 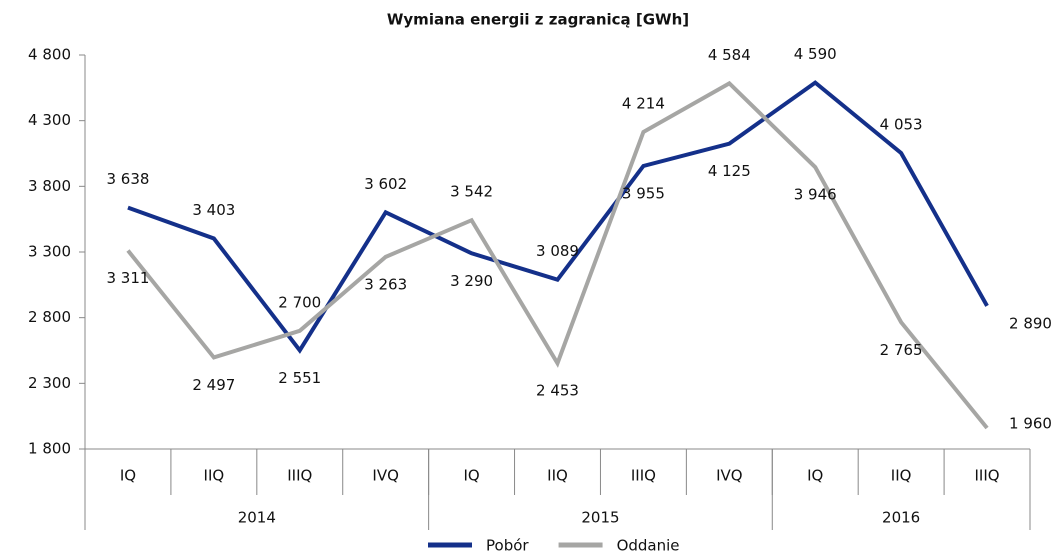 I want to click on y-tick-label: 3 300, so click(x=49, y=252).